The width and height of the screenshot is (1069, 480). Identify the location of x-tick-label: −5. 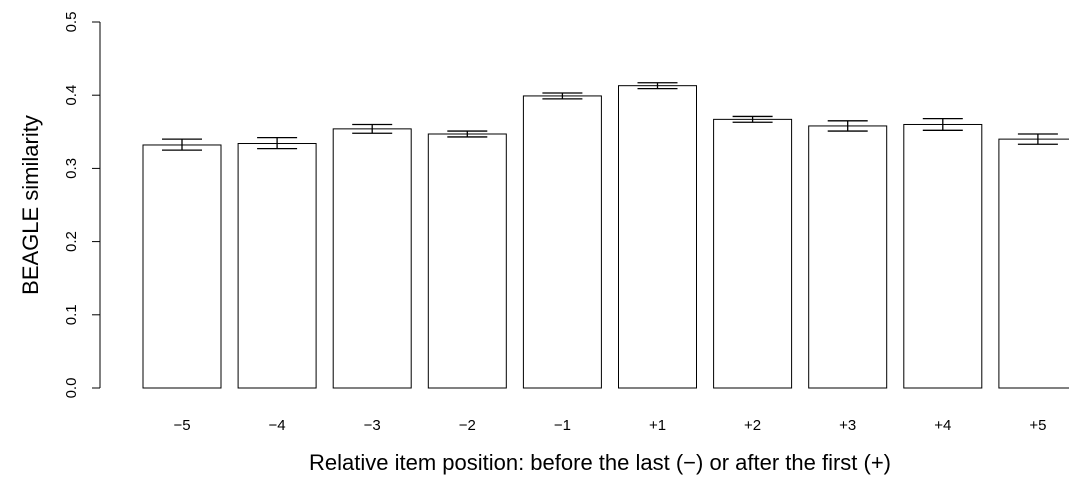
(181, 425).